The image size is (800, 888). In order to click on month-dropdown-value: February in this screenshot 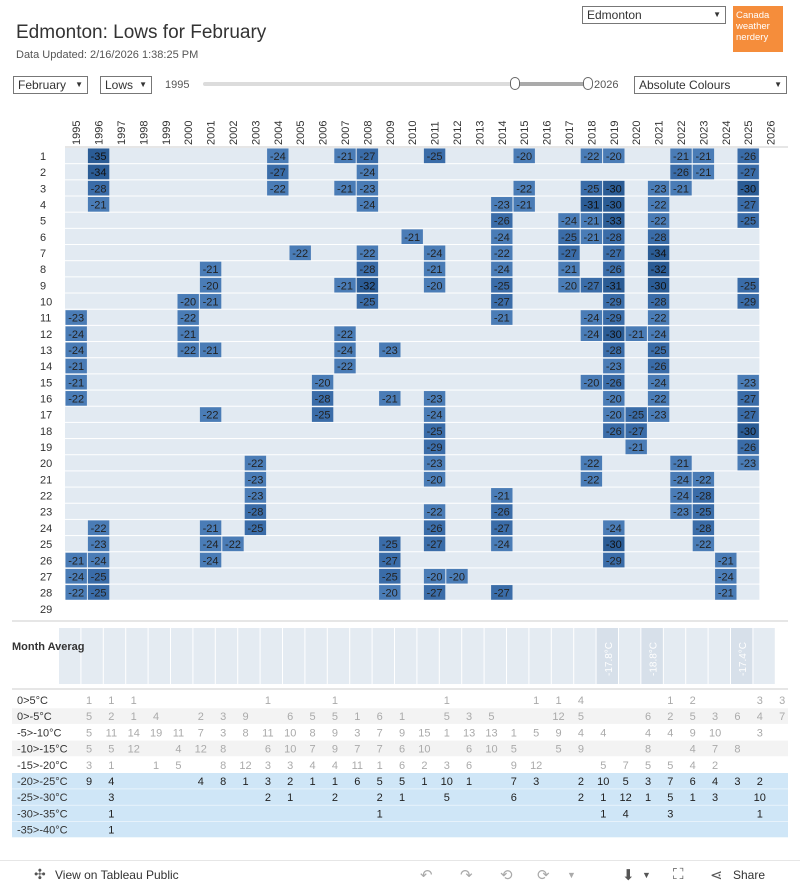, I will do `click(42, 85)`.